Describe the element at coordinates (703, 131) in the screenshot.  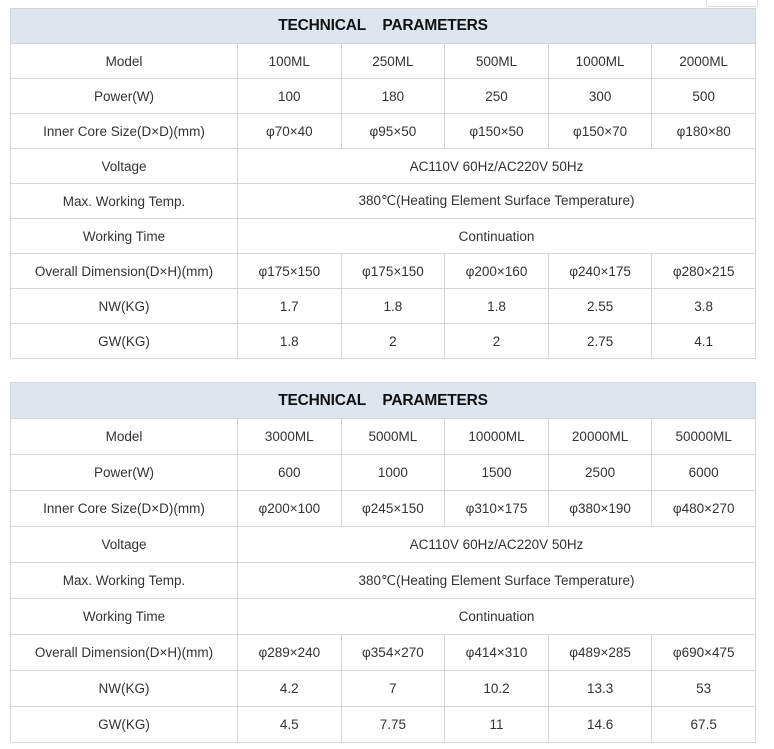
I see `value-cell: φ180×80` at that location.